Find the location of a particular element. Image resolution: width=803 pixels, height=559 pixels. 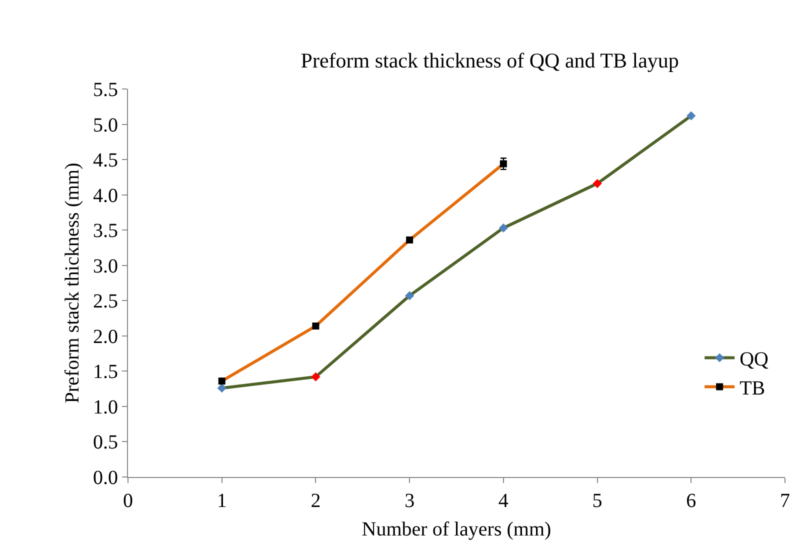

y-axis-title: Preform stack thickness (mm) is located at coordinates (73, 283).